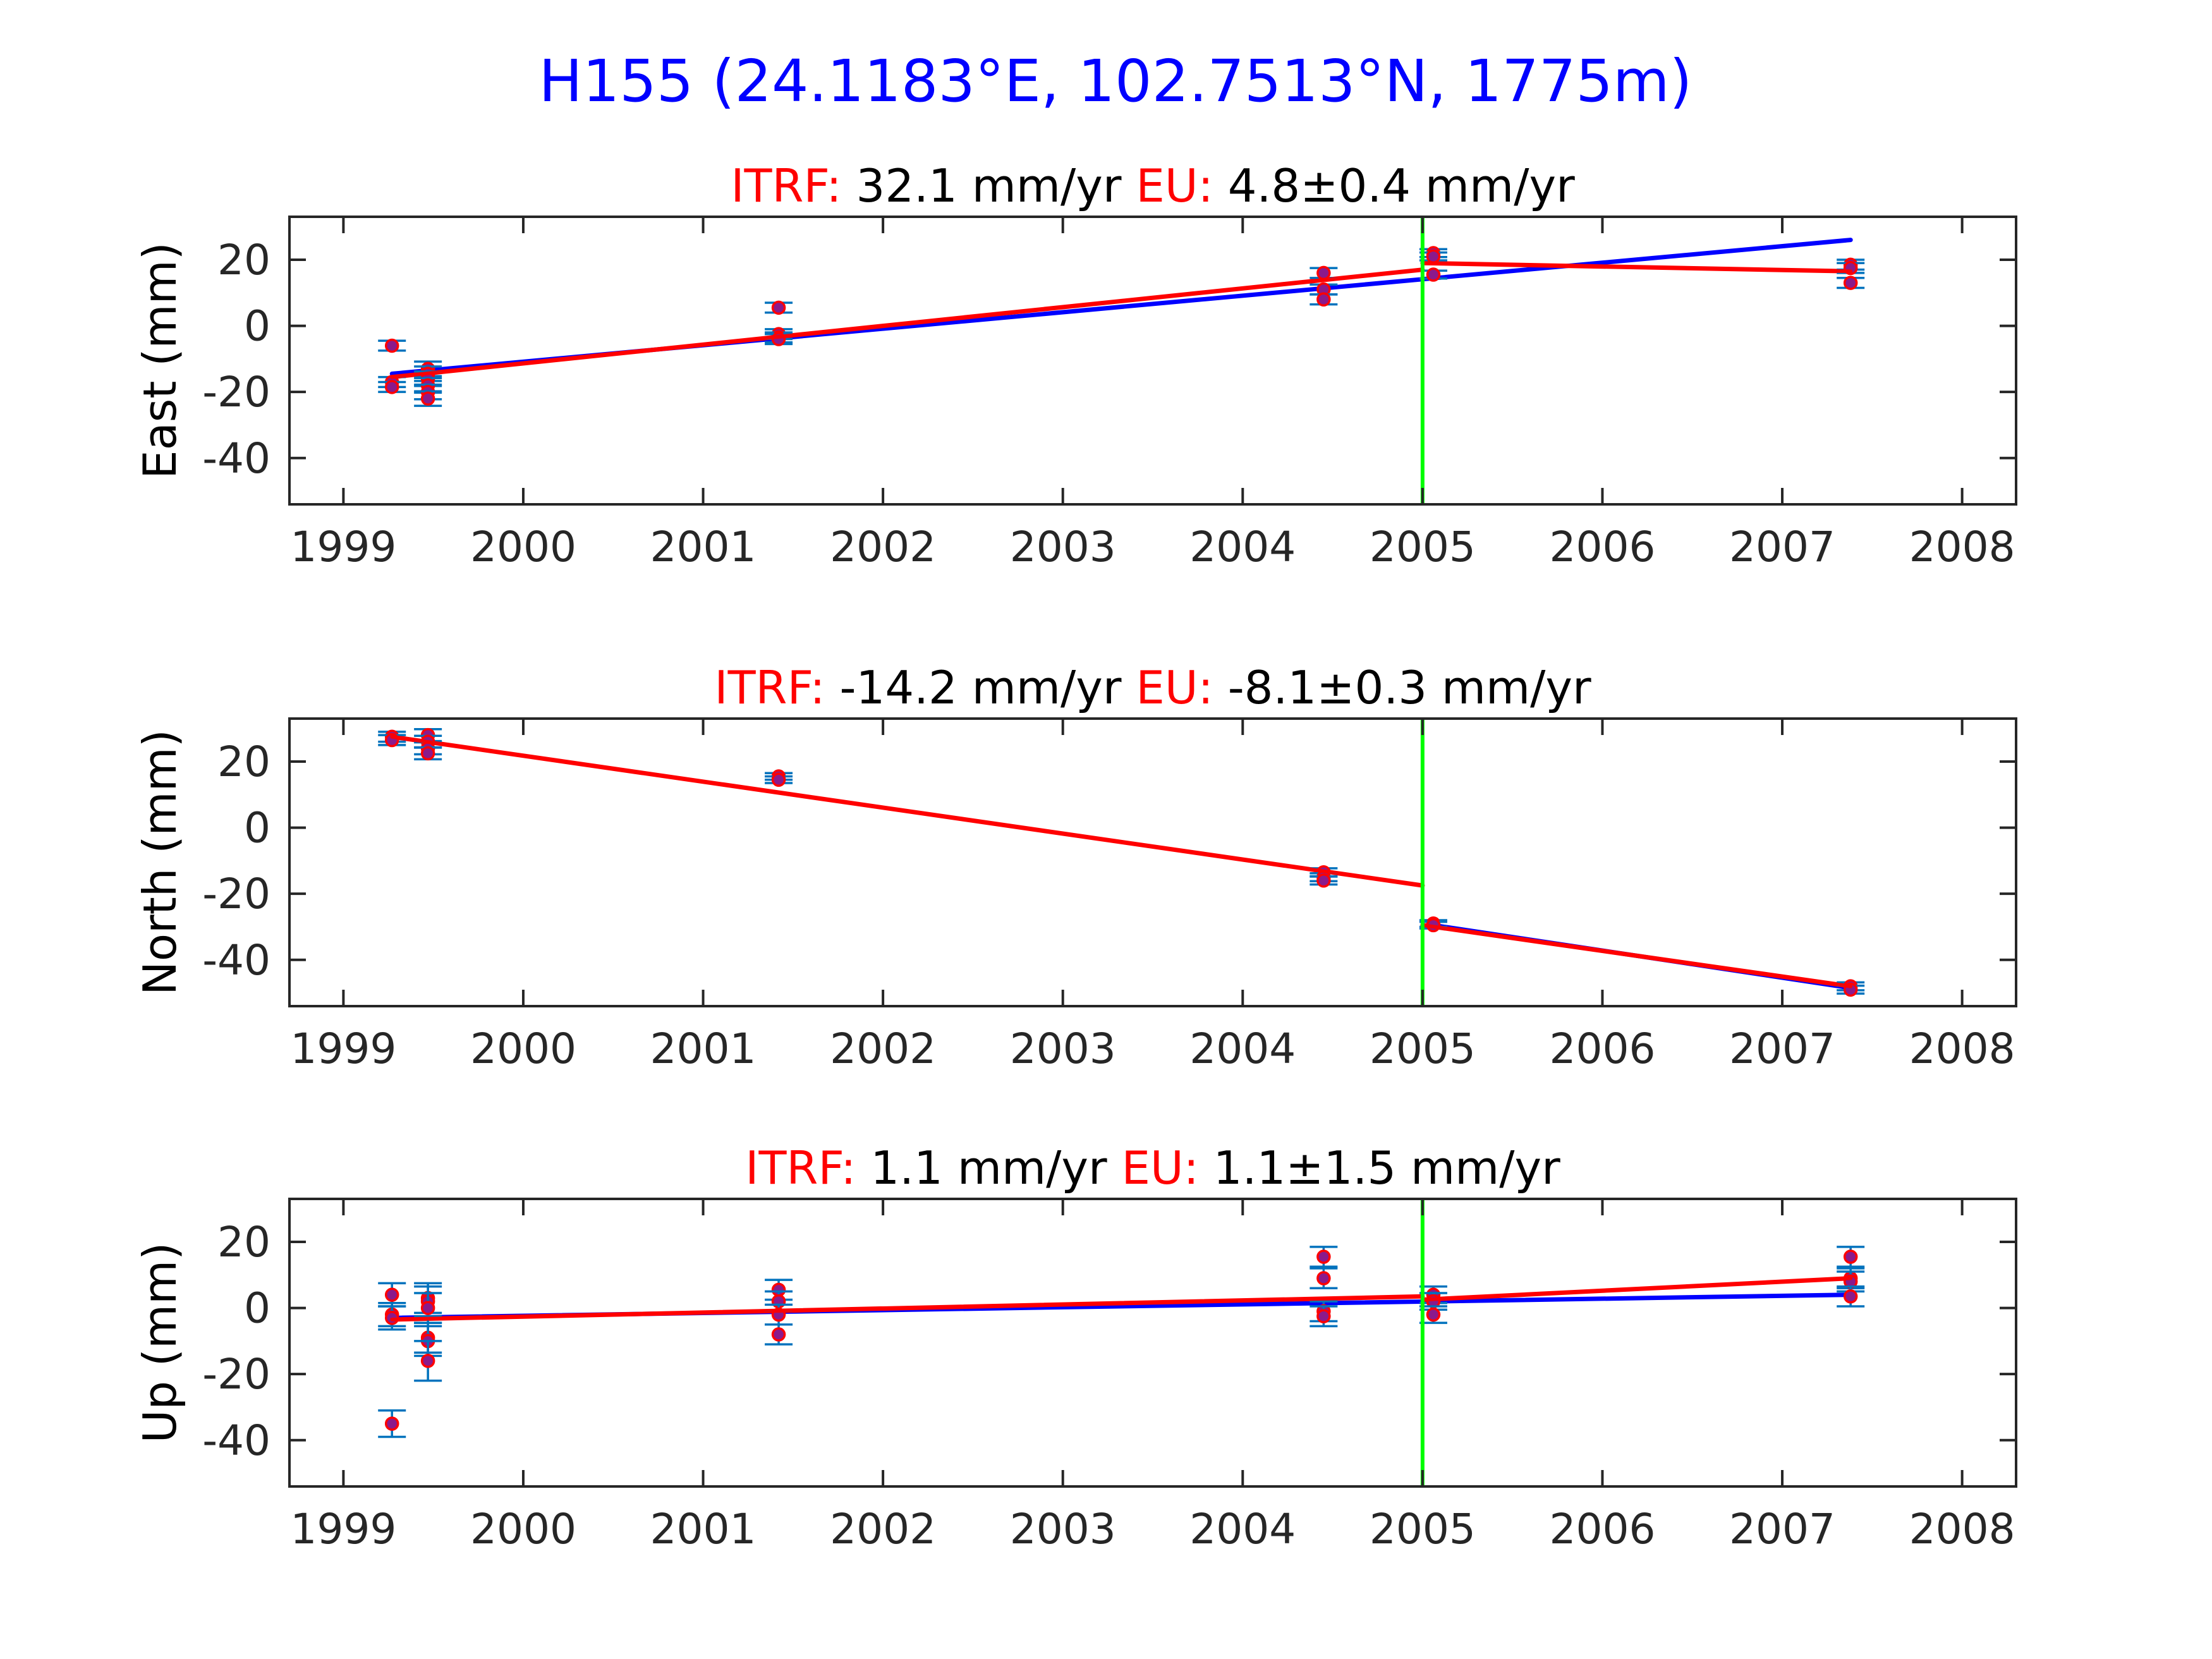  What do you see at coordinates (980, 688) in the screenshot?
I see `rate-part-1: -14.2 mm/yr` at bounding box center [980, 688].